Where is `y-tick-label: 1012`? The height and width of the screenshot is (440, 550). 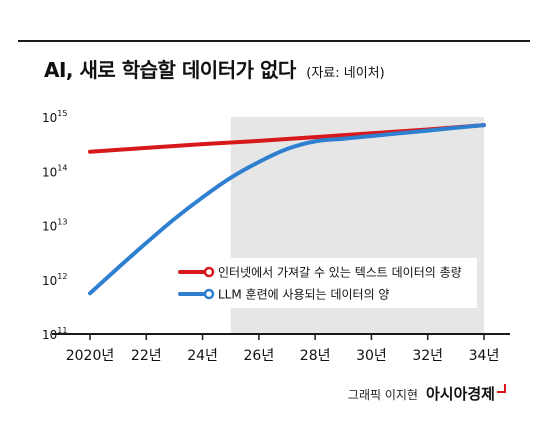 y-tick-label: 1012 is located at coordinates (54, 280).